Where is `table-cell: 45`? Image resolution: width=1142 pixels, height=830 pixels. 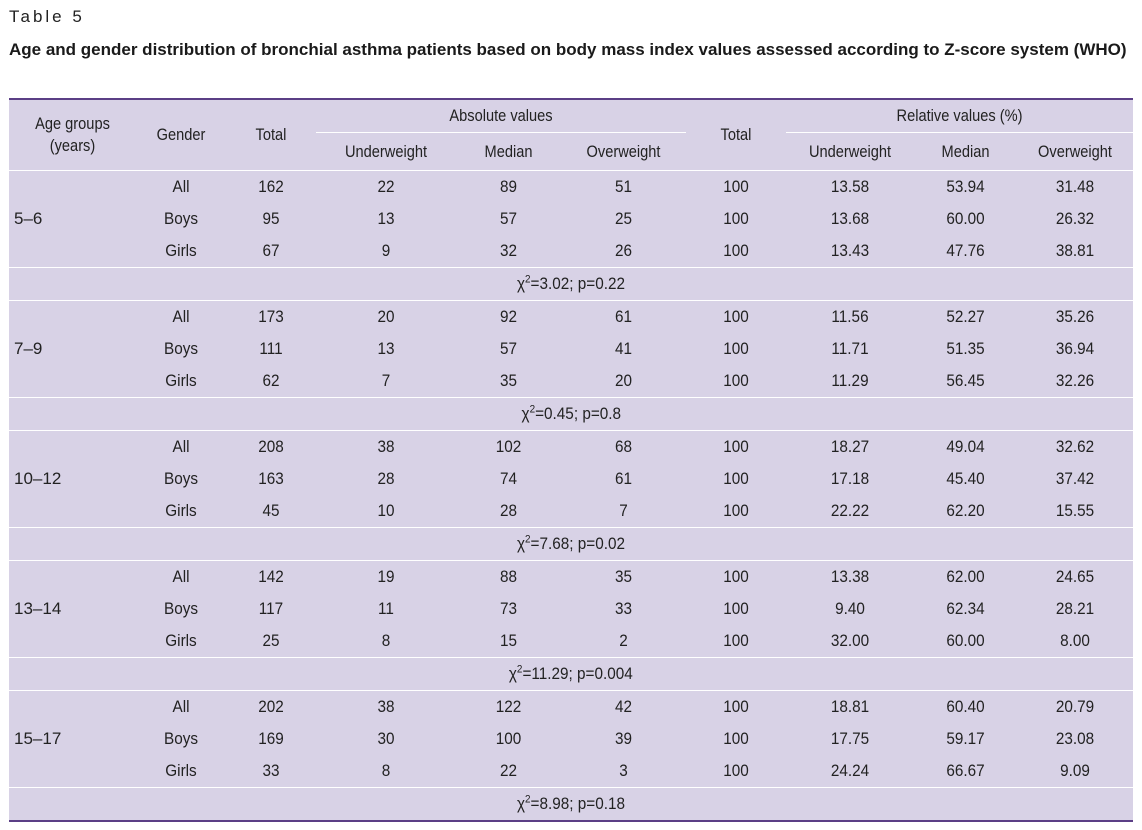
table-cell: 45 is located at coordinates (271, 510).